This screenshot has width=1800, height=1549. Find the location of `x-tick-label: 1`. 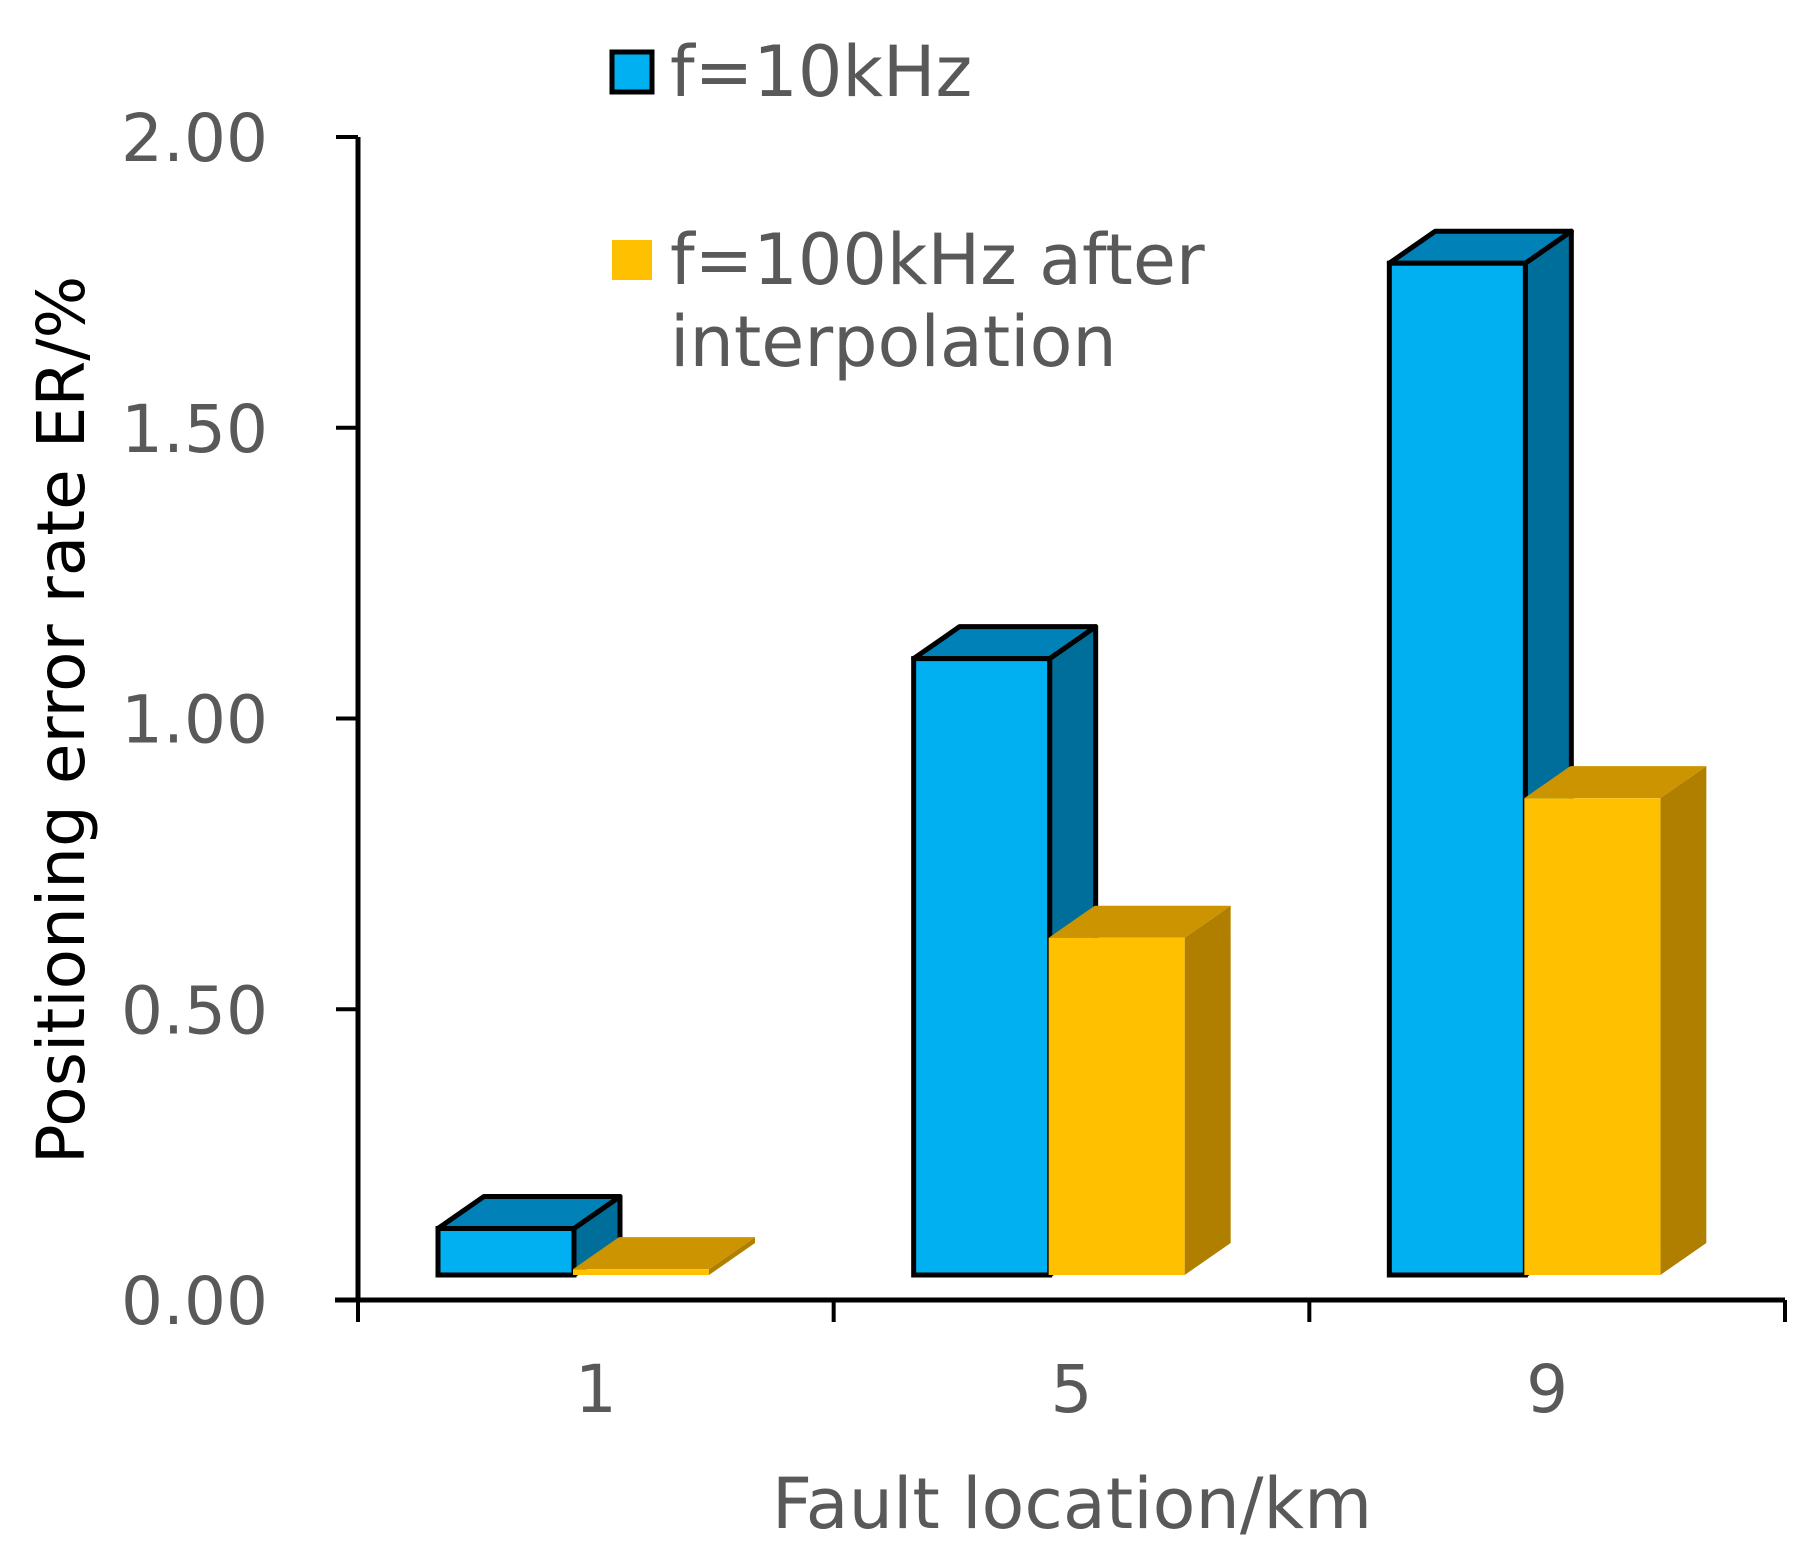

x-tick-label: 1 is located at coordinates (596, 1389).